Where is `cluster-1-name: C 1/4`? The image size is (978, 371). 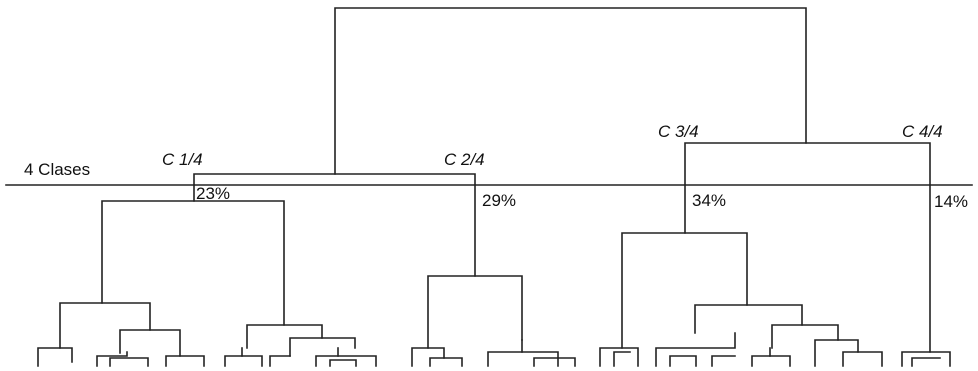
cluster-1-name: C 1/4 is located at coordinates (182, 159).